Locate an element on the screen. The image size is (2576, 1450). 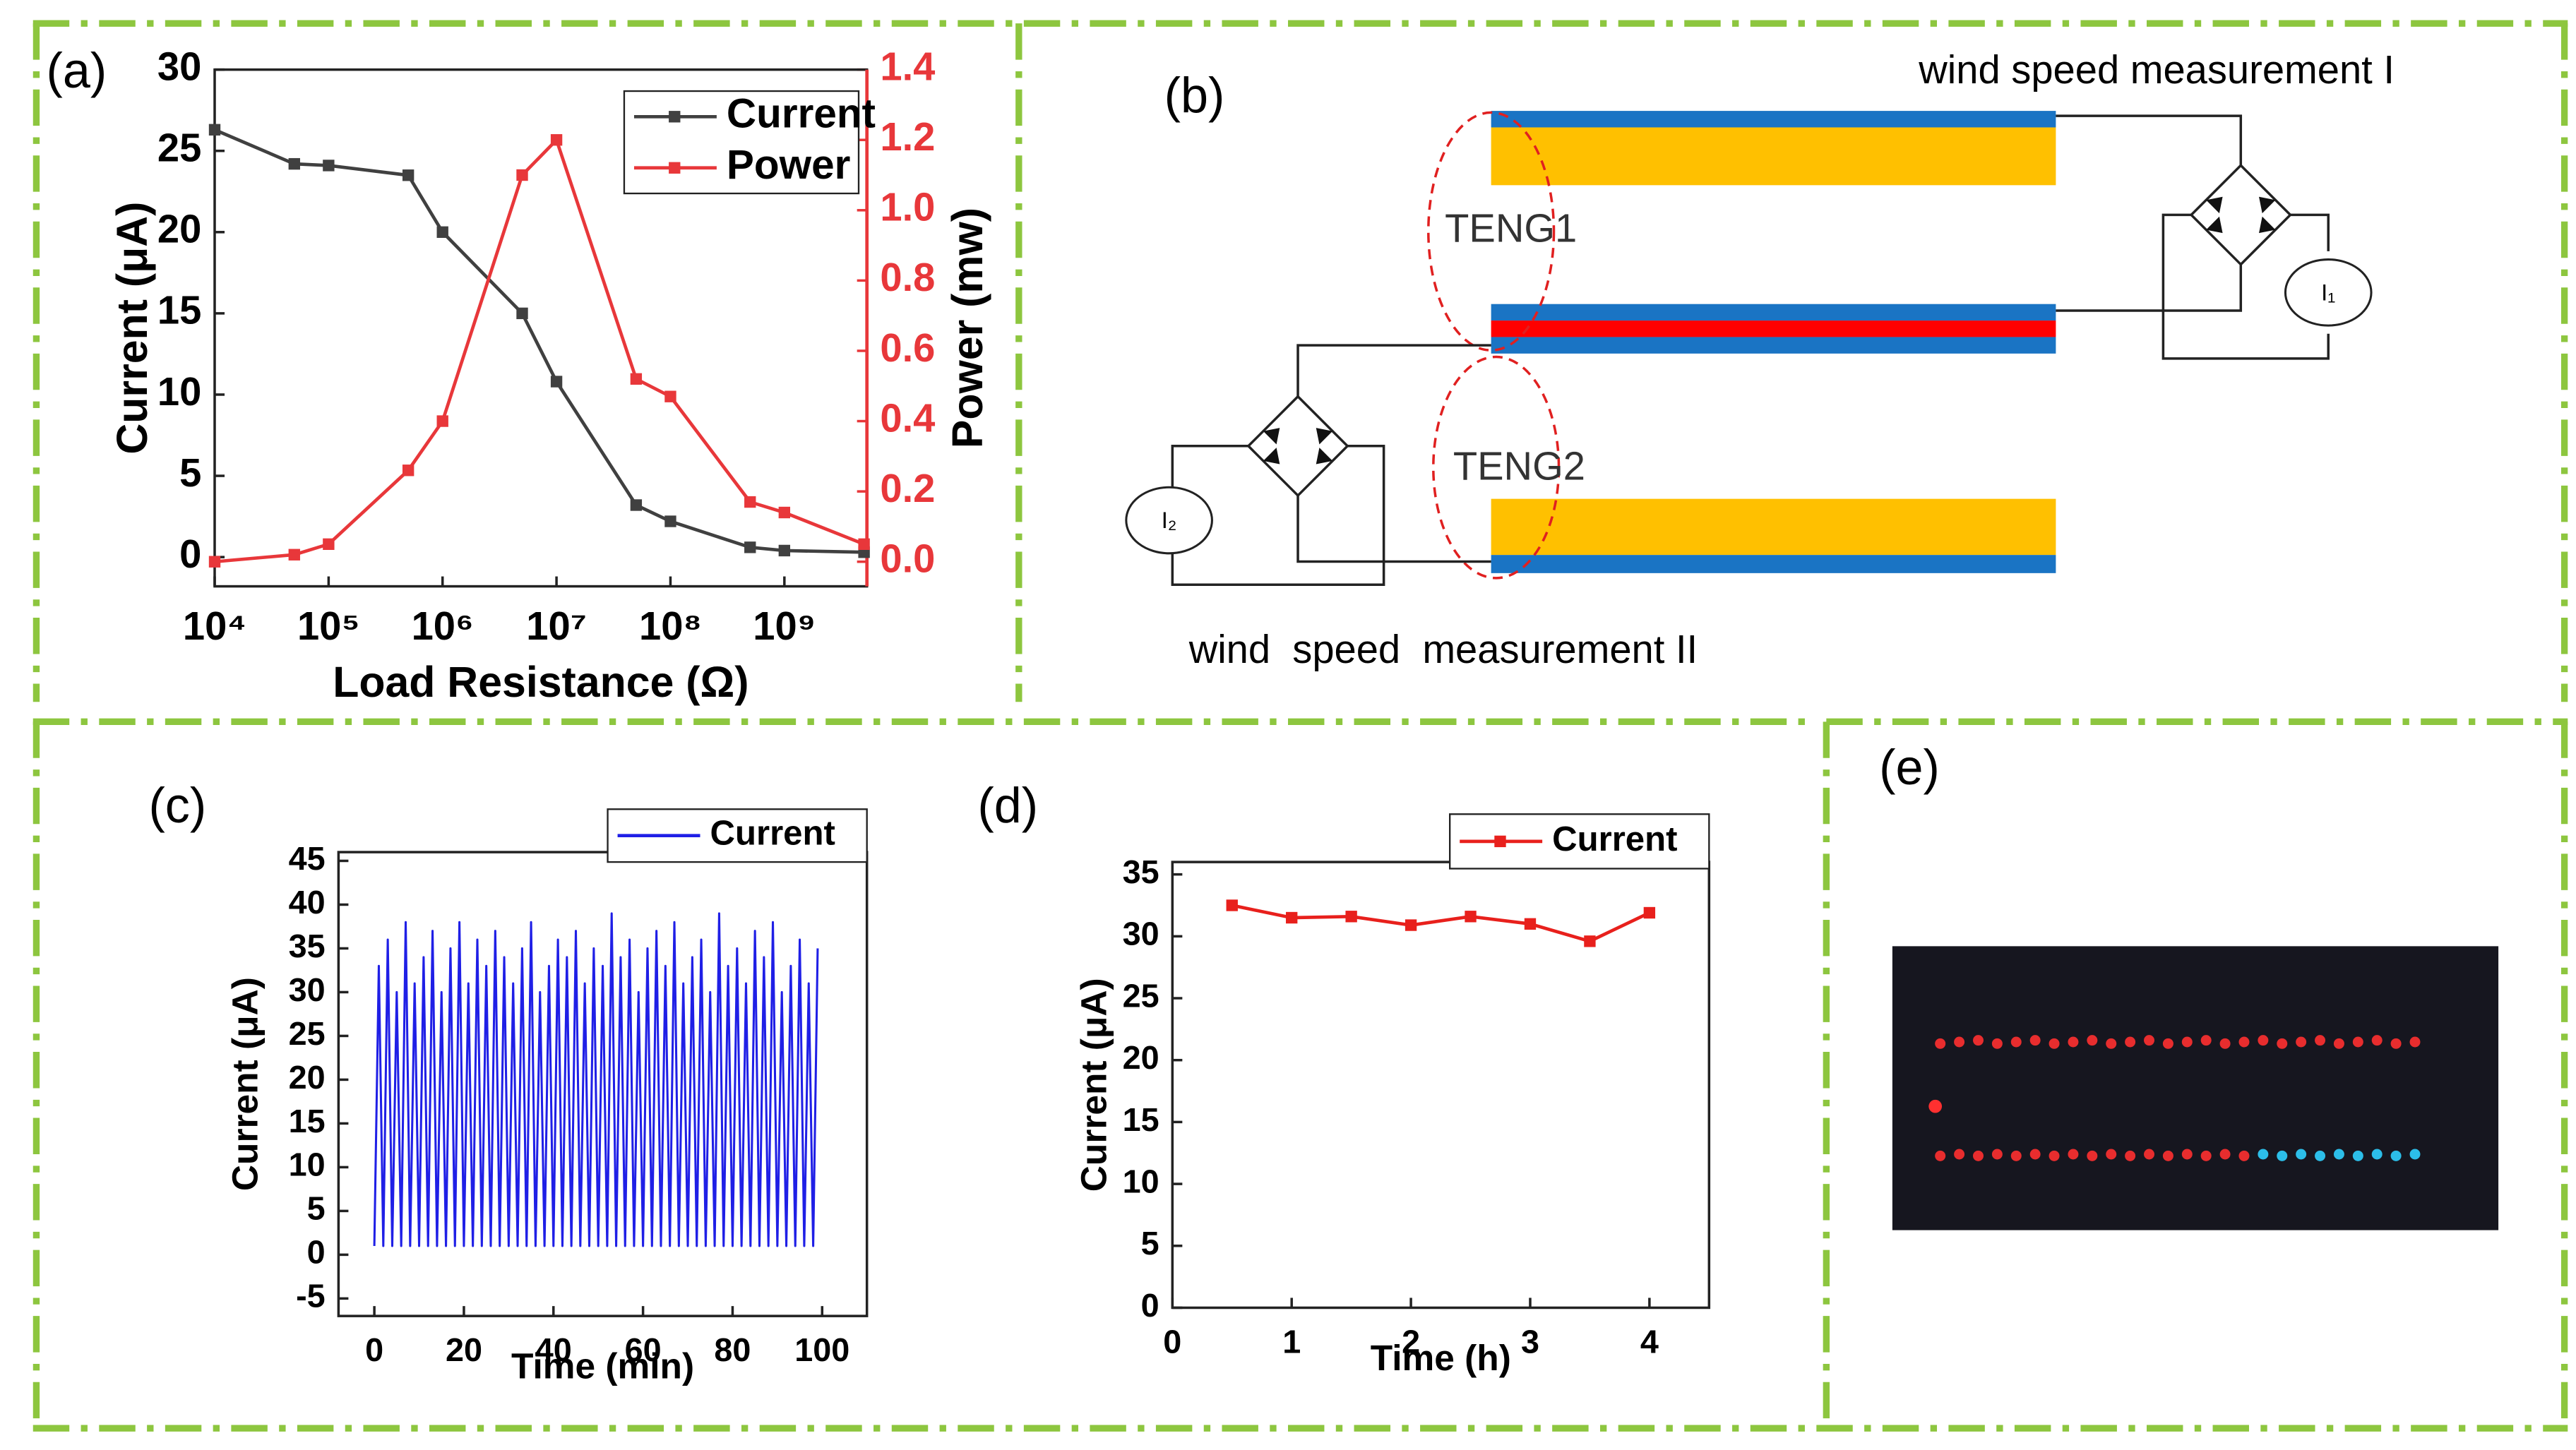
y-tick-label: 40 is located at coordinates (307, 902).